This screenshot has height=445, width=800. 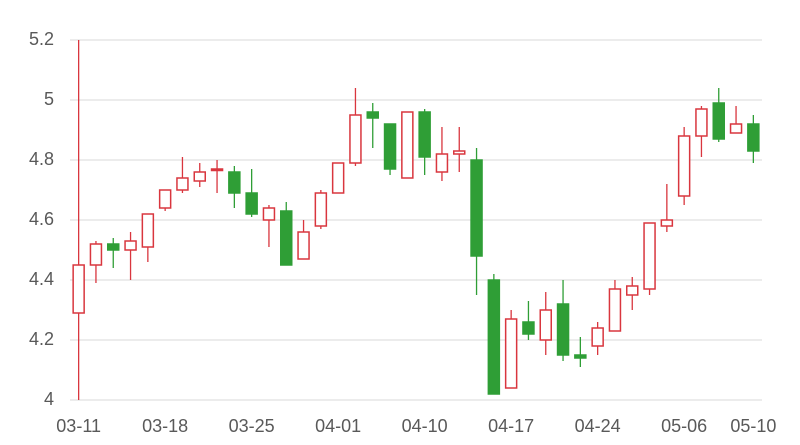 I want to click on x-tick-label: 03-25, so click(x=252, y=426).